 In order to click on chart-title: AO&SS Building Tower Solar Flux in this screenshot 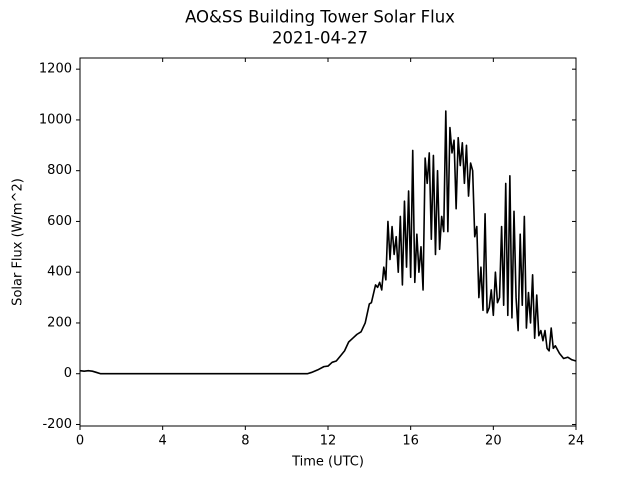, I will do `click(320, 17)`.